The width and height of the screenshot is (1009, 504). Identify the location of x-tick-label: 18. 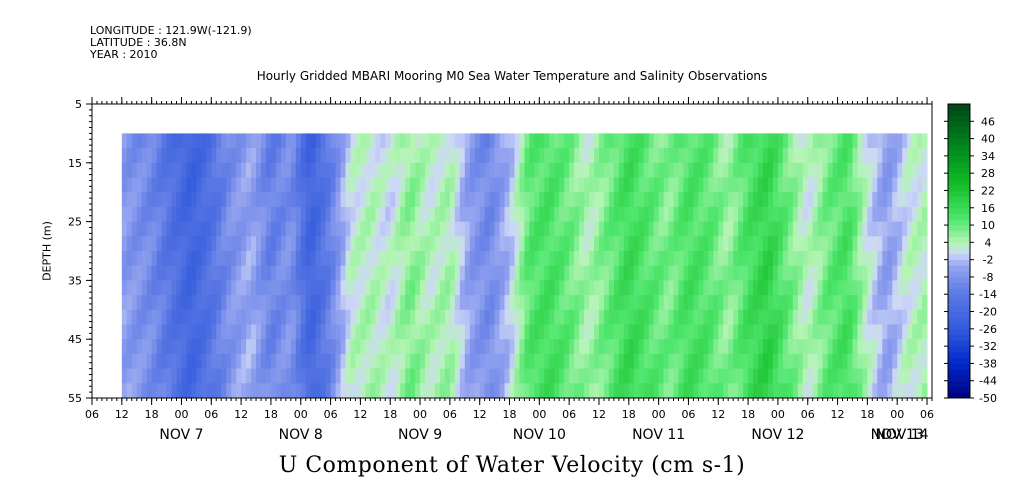
(152, 414).